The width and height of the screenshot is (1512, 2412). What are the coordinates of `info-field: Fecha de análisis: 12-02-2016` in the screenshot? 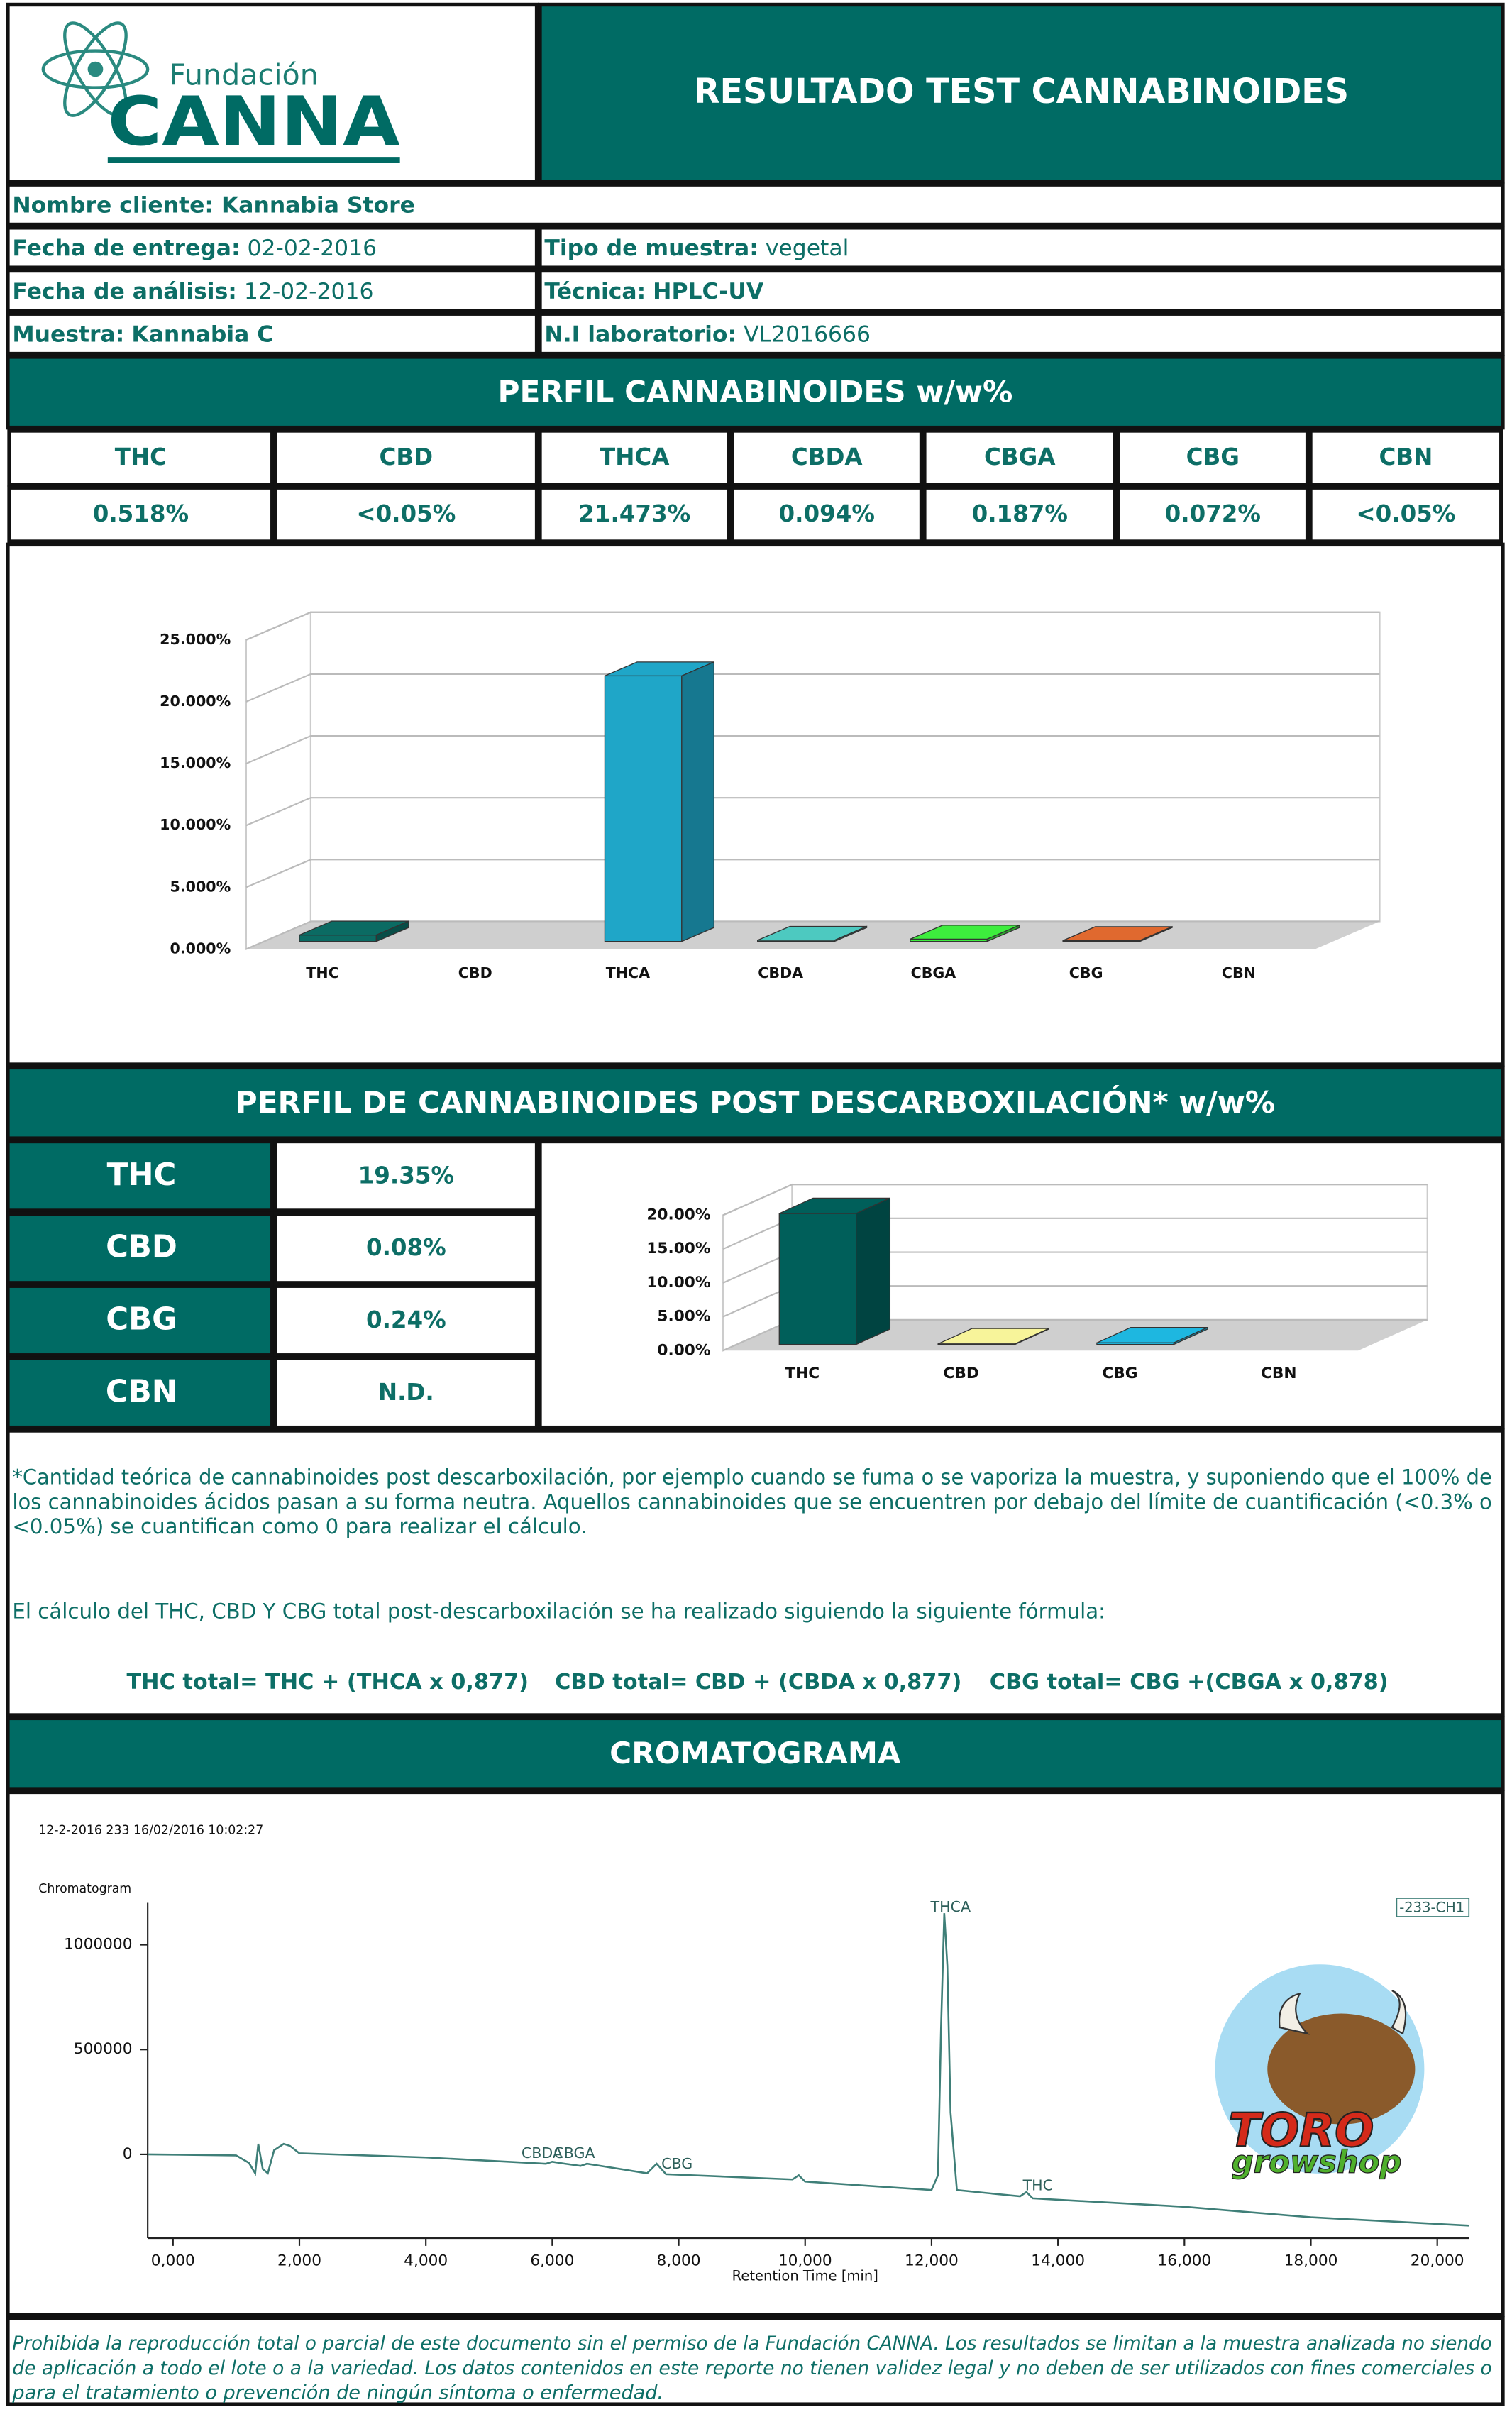 It's located at (193, 291).